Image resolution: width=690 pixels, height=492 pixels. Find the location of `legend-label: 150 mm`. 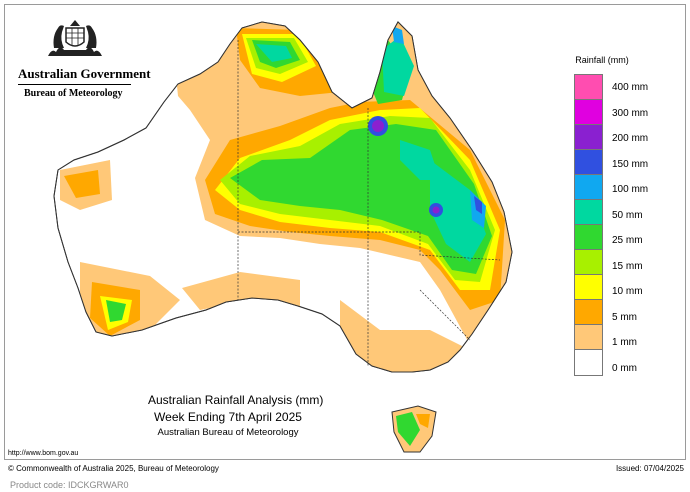

legend-label: 150 mm is located at coordinates (630, 164).